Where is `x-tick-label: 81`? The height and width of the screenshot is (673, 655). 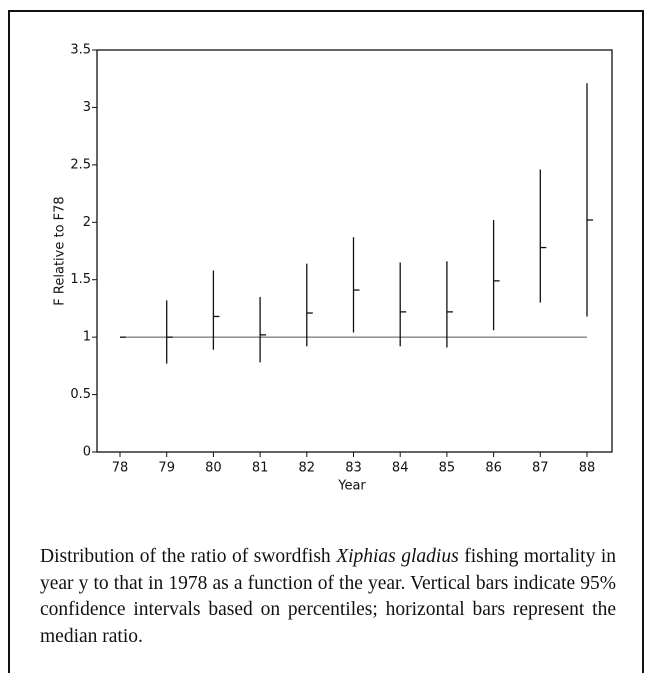
x-tick-label: 81 is located at coordinates (260, 468).